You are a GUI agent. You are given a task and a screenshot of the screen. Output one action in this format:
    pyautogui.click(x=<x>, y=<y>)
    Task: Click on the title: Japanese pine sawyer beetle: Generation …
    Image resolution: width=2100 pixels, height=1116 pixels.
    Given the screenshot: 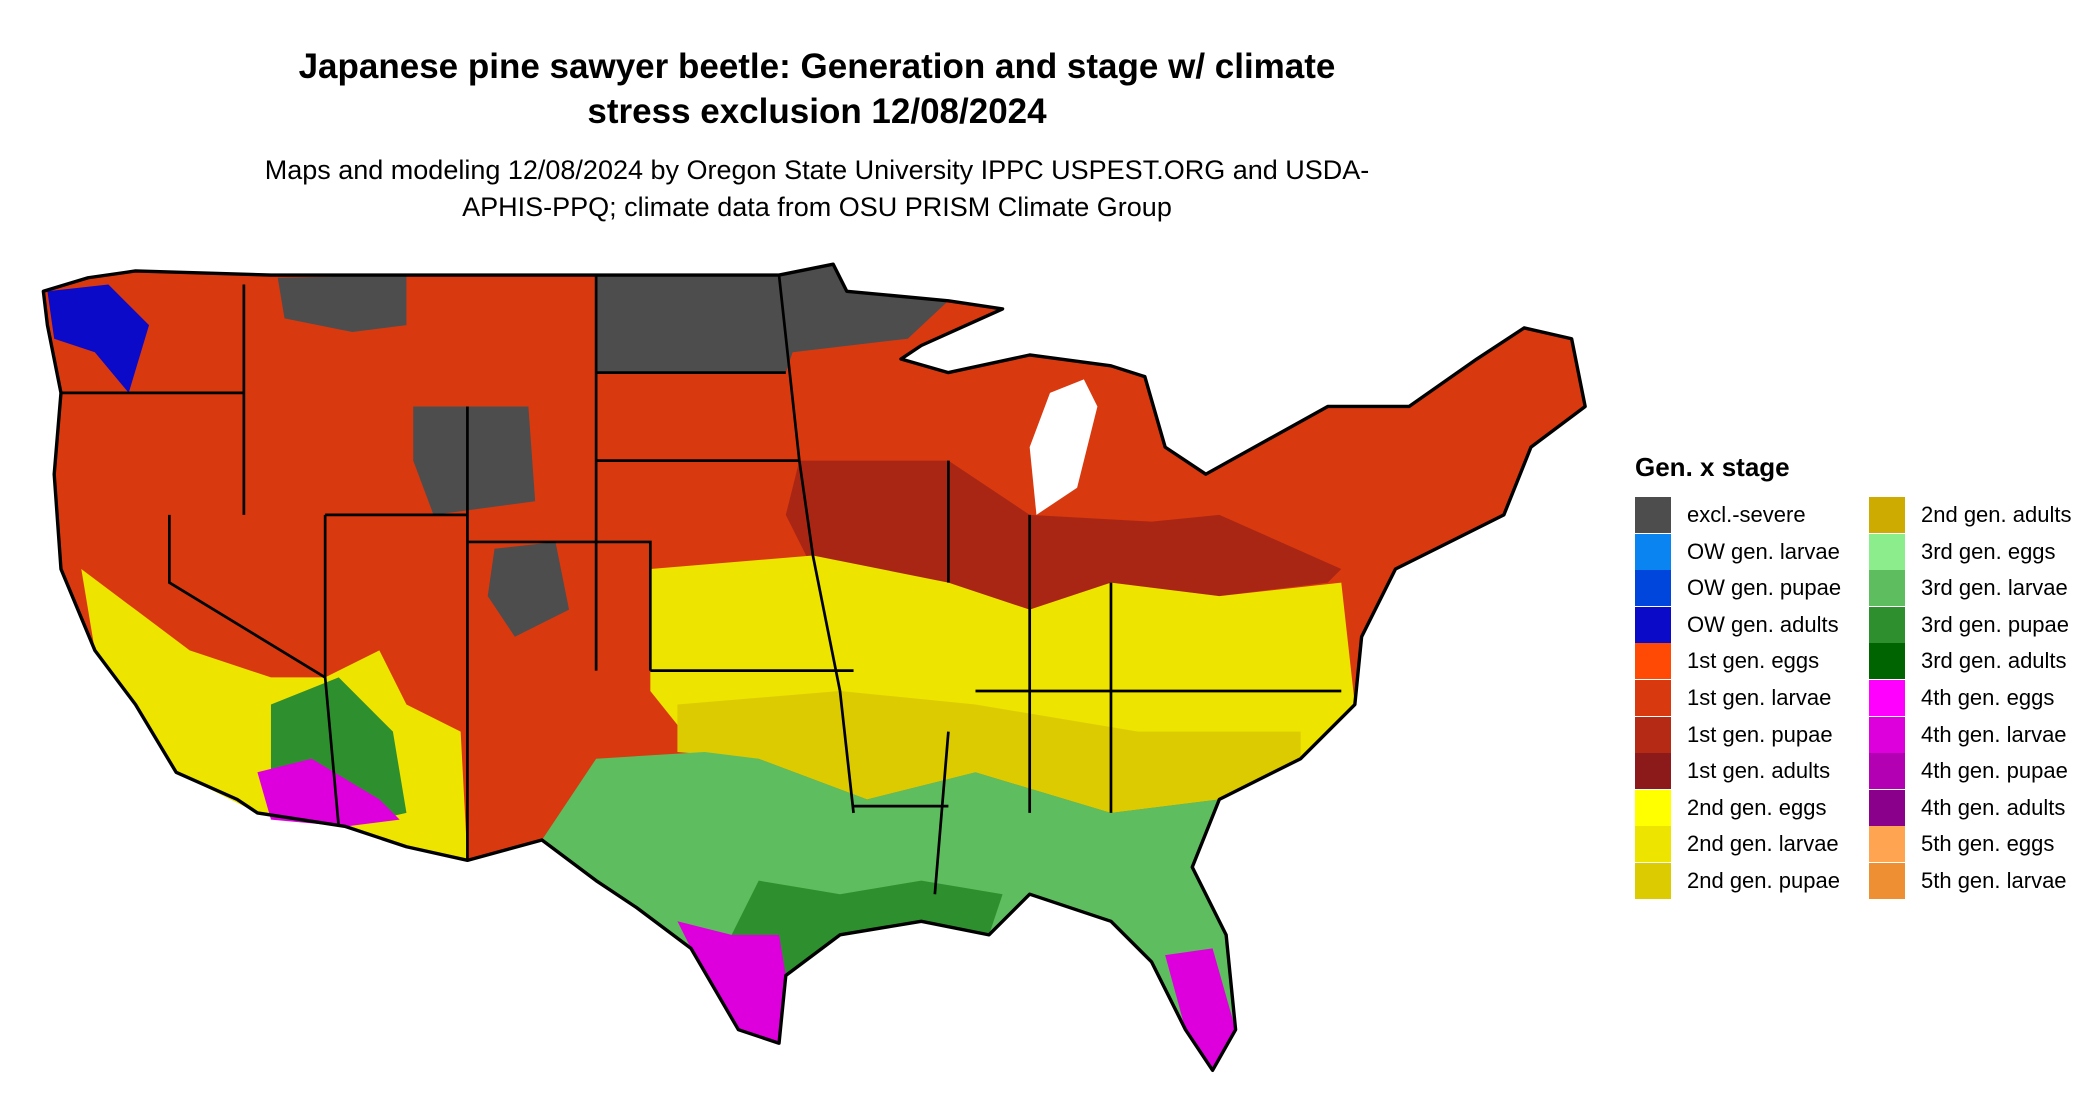 What is the action you would take?
    pyautogui.click(x=817, y=89)
    